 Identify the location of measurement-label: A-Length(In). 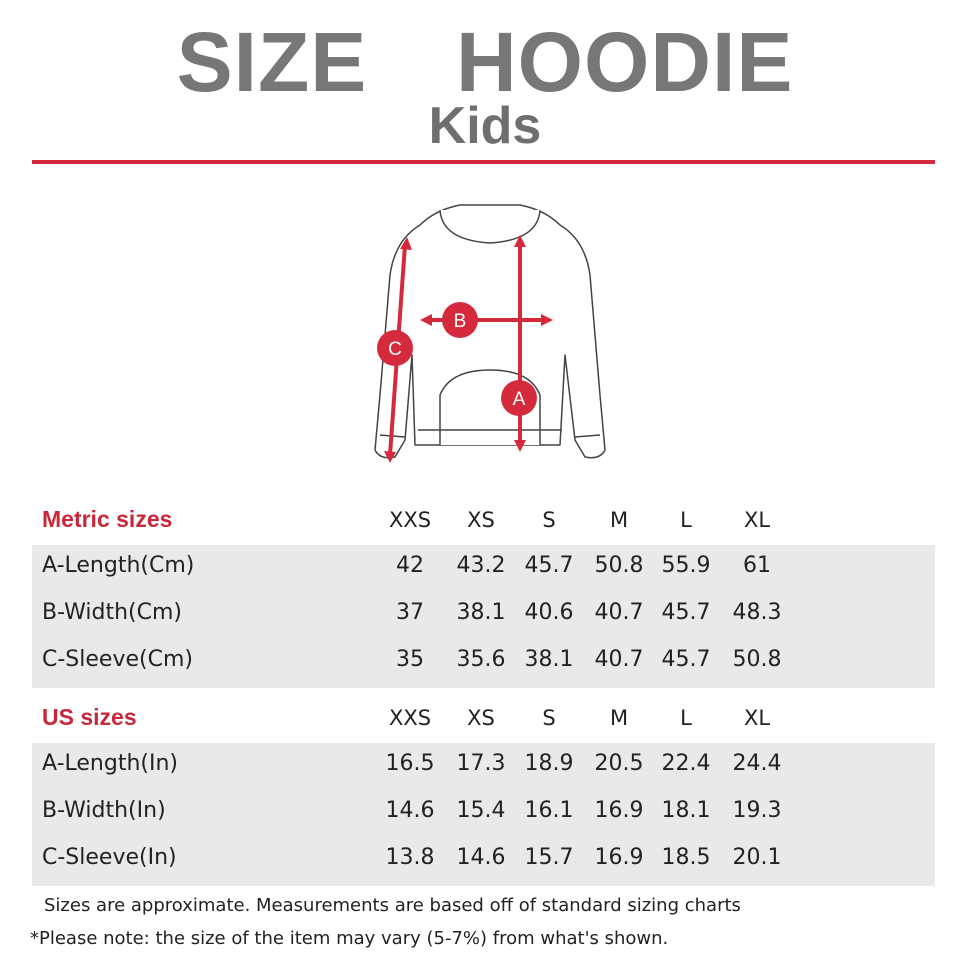
(110, 763).